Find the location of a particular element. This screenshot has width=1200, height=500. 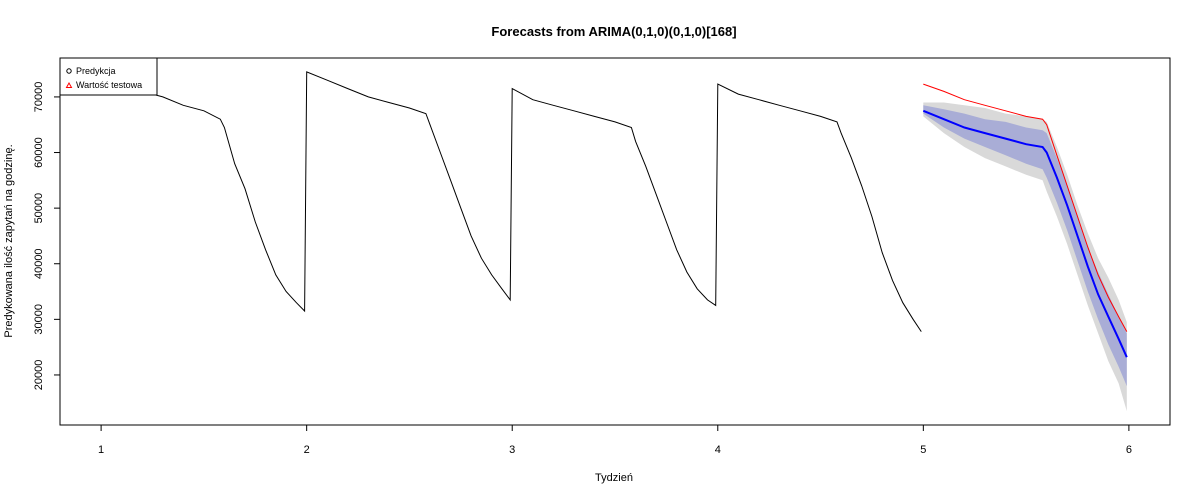

legend-box is located at coordinates (108, 76).